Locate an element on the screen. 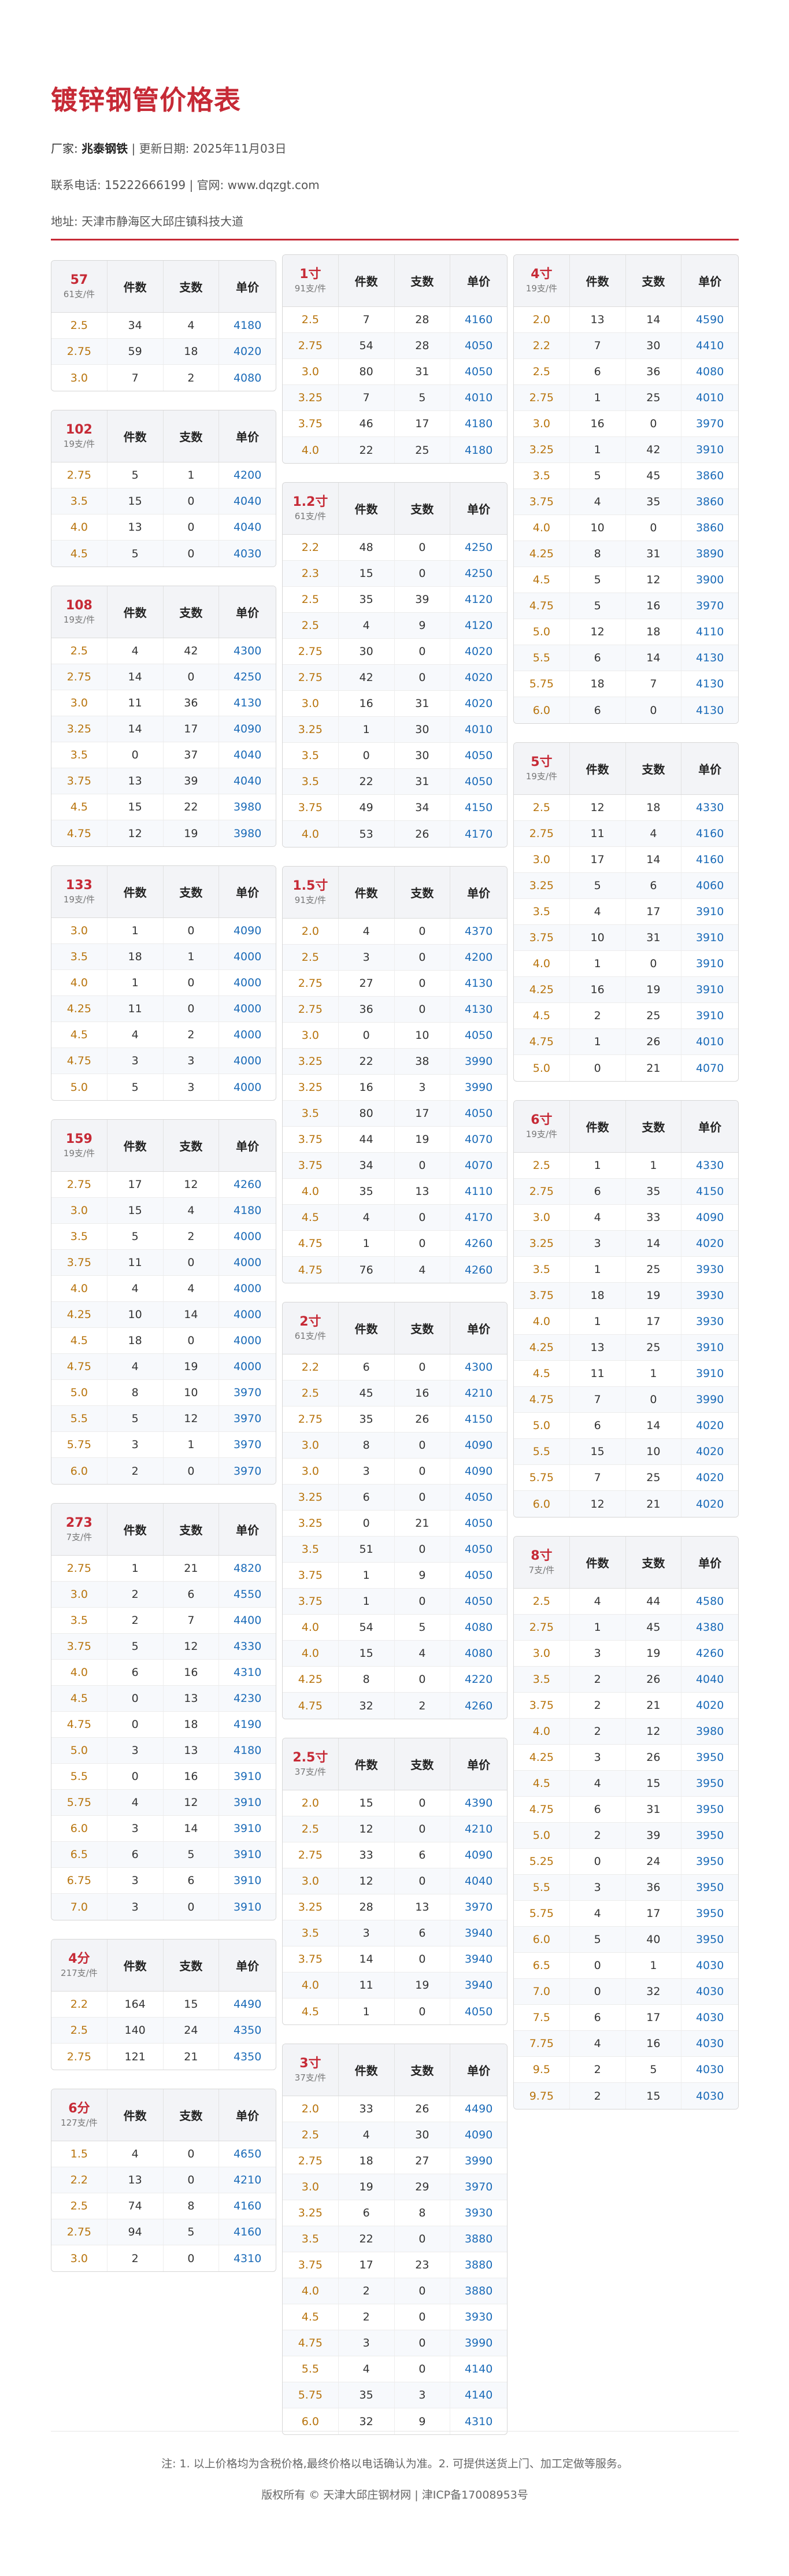 Image resolution: width=789 pixels, height=2576 pixels. table-row: 4.5 2 0 3930 is located at coordinates (395, 2317).